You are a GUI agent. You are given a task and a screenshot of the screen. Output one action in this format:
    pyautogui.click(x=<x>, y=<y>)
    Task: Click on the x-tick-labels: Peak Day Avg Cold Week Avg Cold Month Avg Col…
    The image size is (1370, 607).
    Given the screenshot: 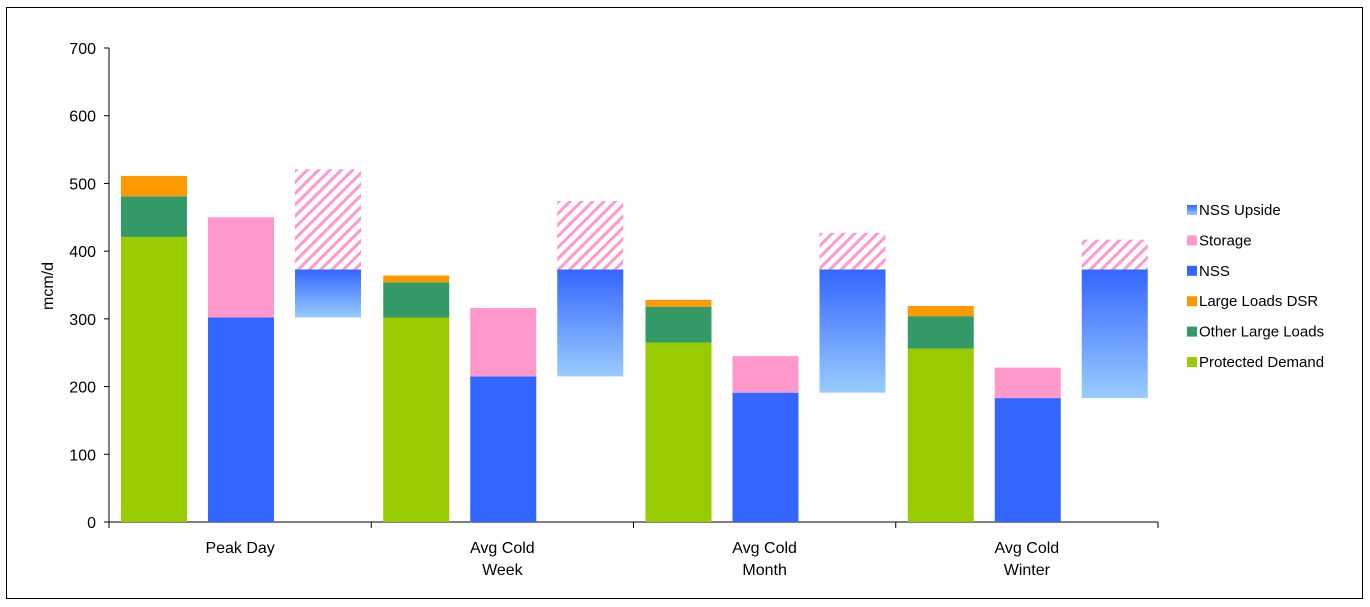 What is the action you would take?
    pyautogui.click(x=632, y=559)
    